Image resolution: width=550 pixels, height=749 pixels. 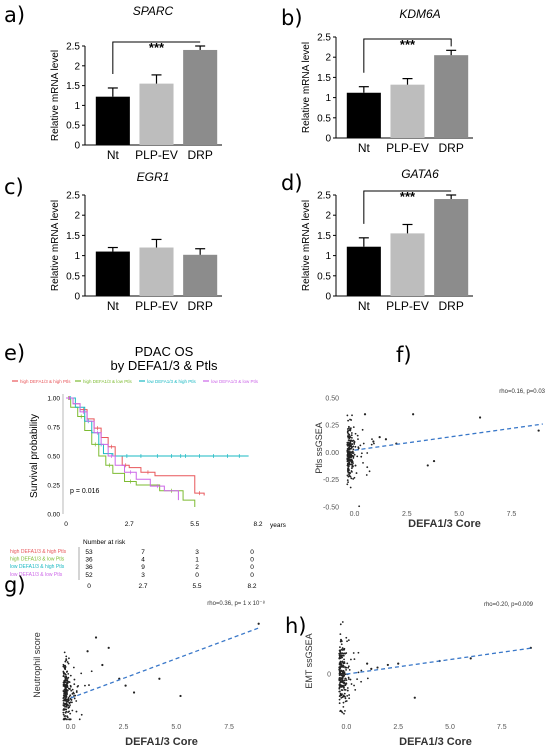 I want to click on y-tick-label: 2.5, so click(x=324, y=38).